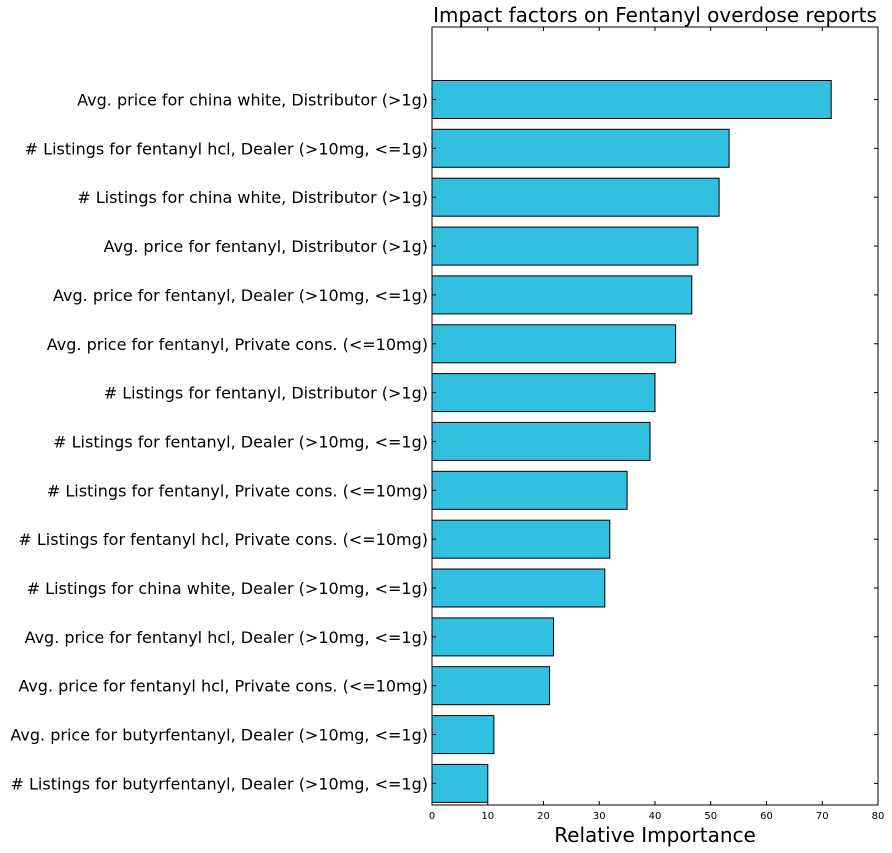 Image resolution: width=892 pixels, height=853 pixels. I want to click on x-tick-label: 70, so click(822, 816).